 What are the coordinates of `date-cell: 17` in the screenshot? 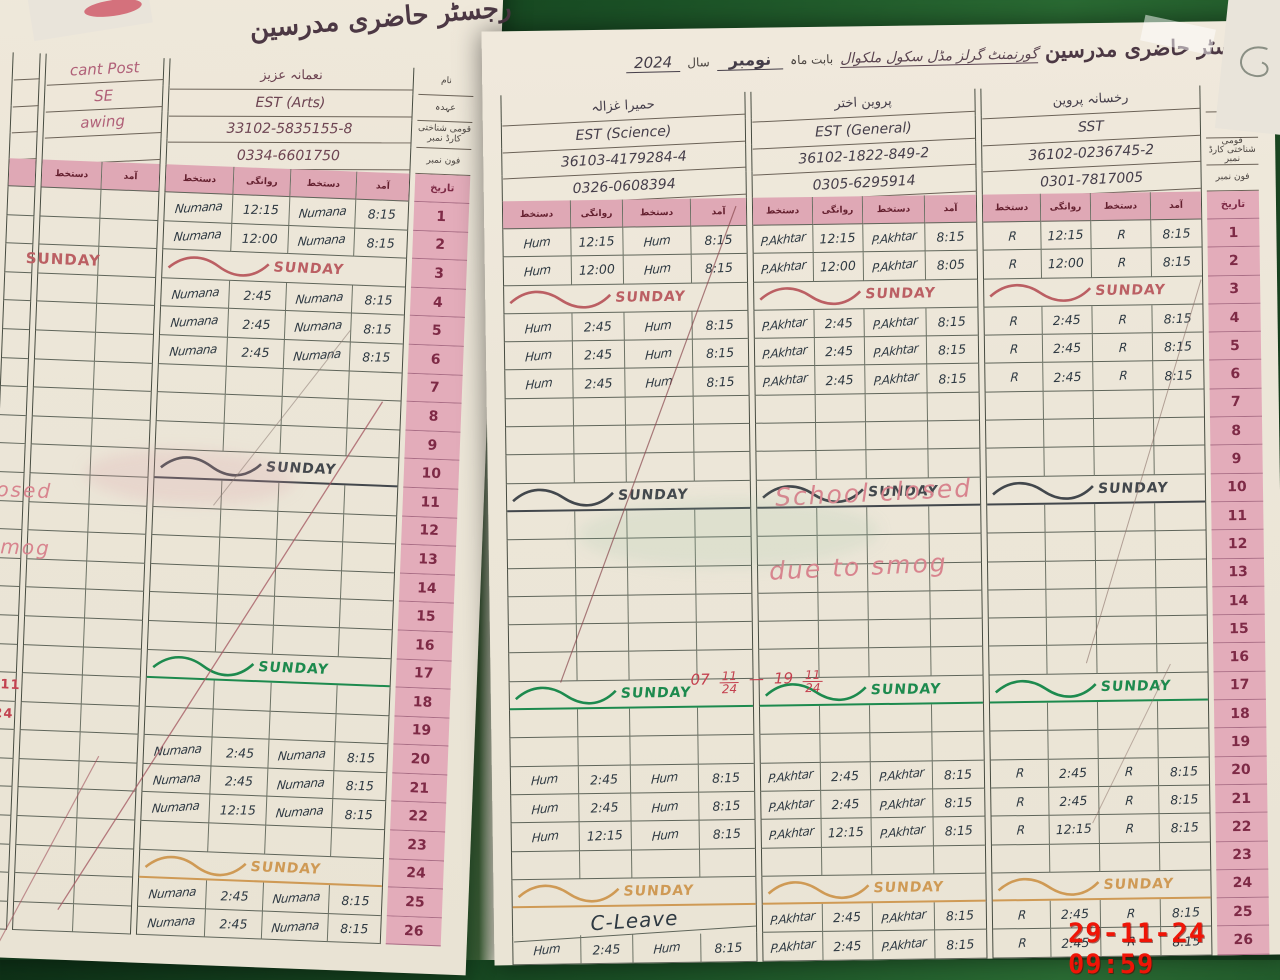 It's located at (423, 674).